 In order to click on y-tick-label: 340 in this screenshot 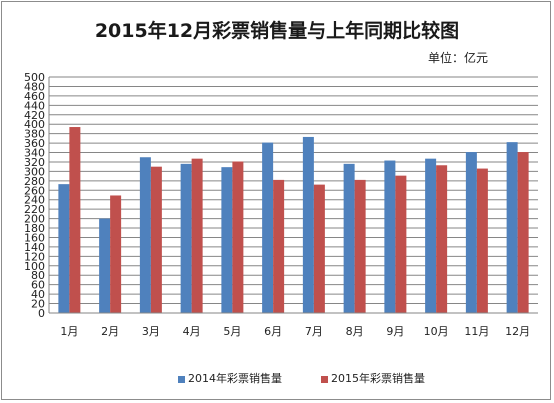, I will do `click(34, 153)`.